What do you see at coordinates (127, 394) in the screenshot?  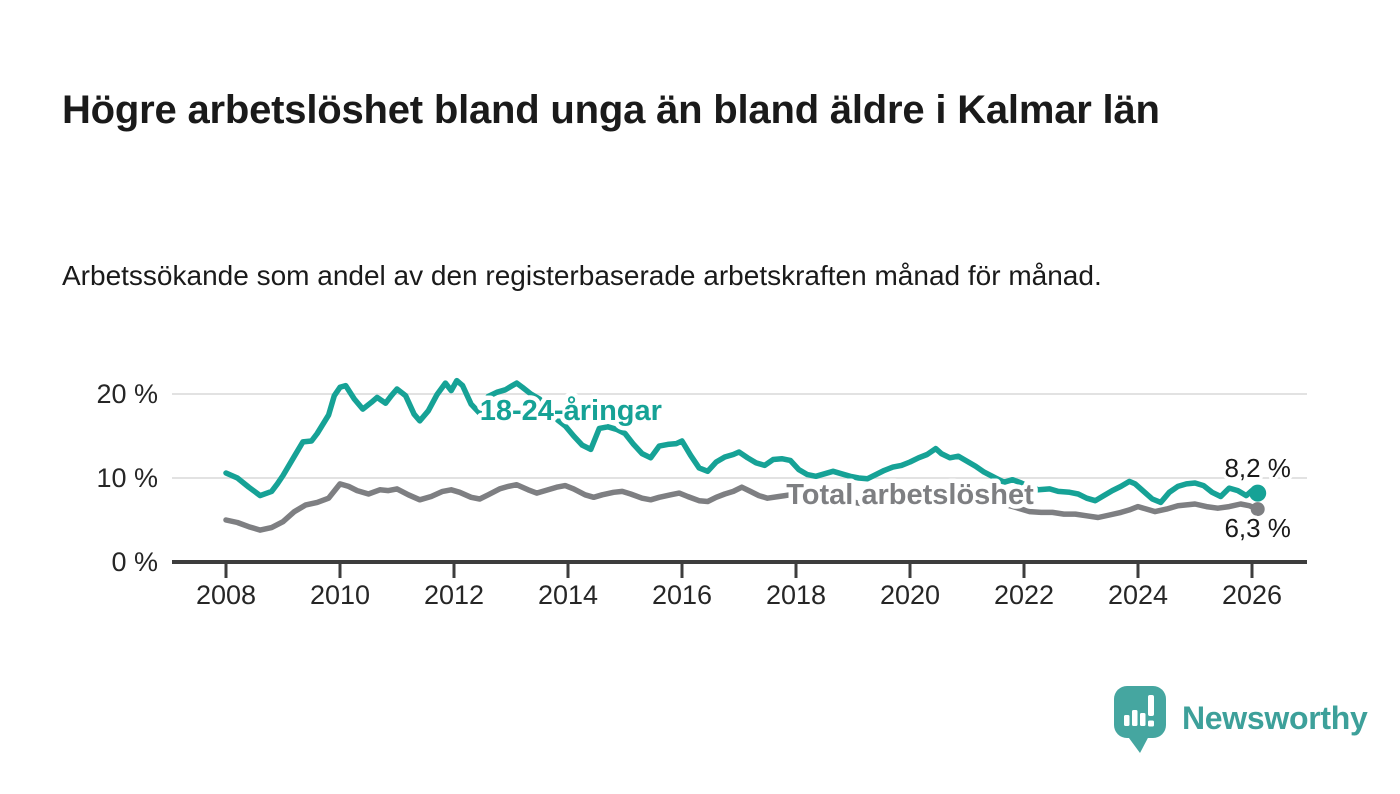 I see `y-axis-label: 20 %` at bounding box center [127, 394].